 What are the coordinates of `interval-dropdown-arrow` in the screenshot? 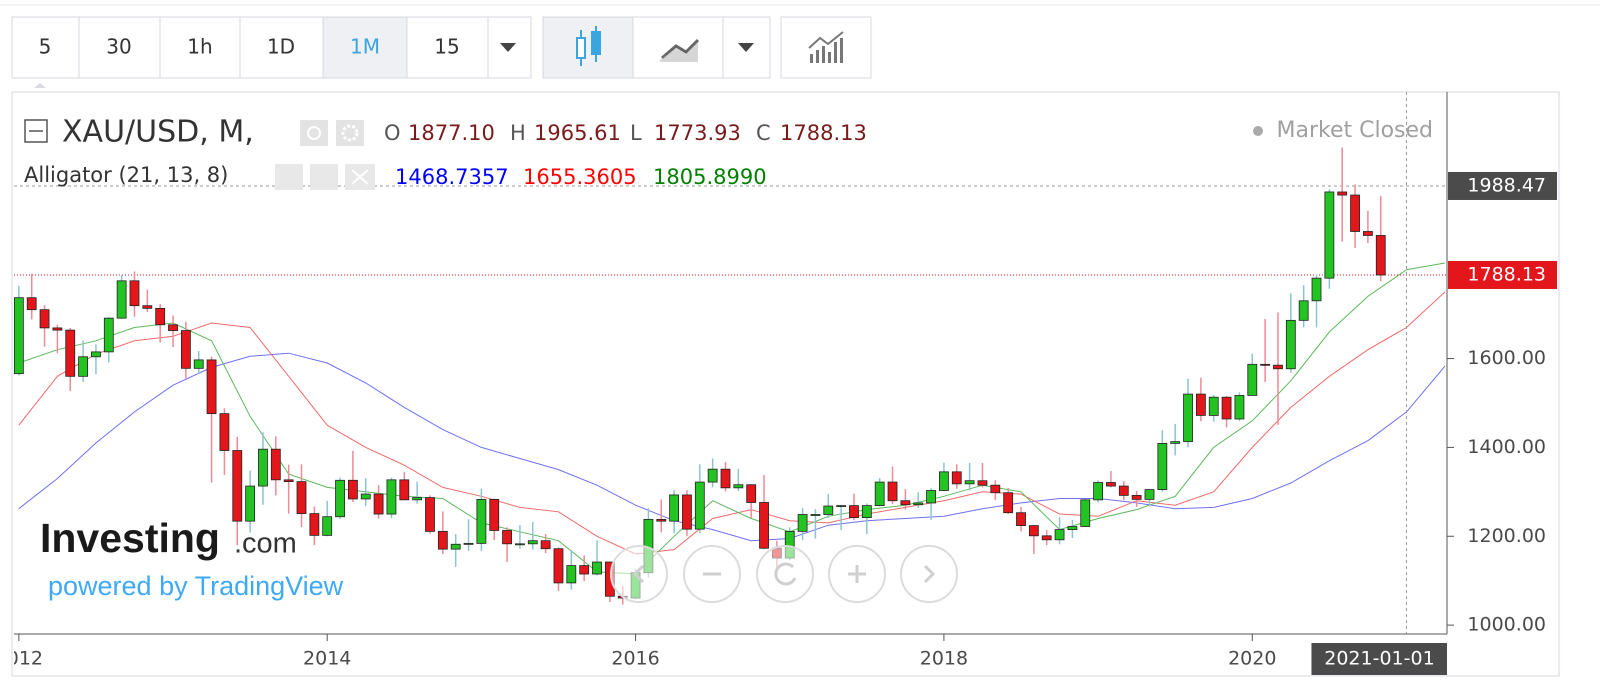 It's located at (508, 47).